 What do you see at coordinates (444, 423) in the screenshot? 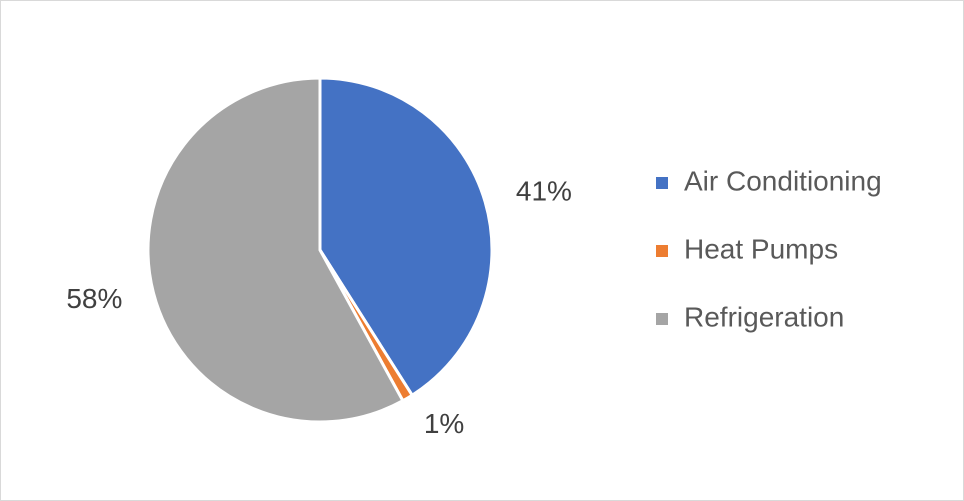
I see `data-label: 1%` at bounding box center [444, 423].